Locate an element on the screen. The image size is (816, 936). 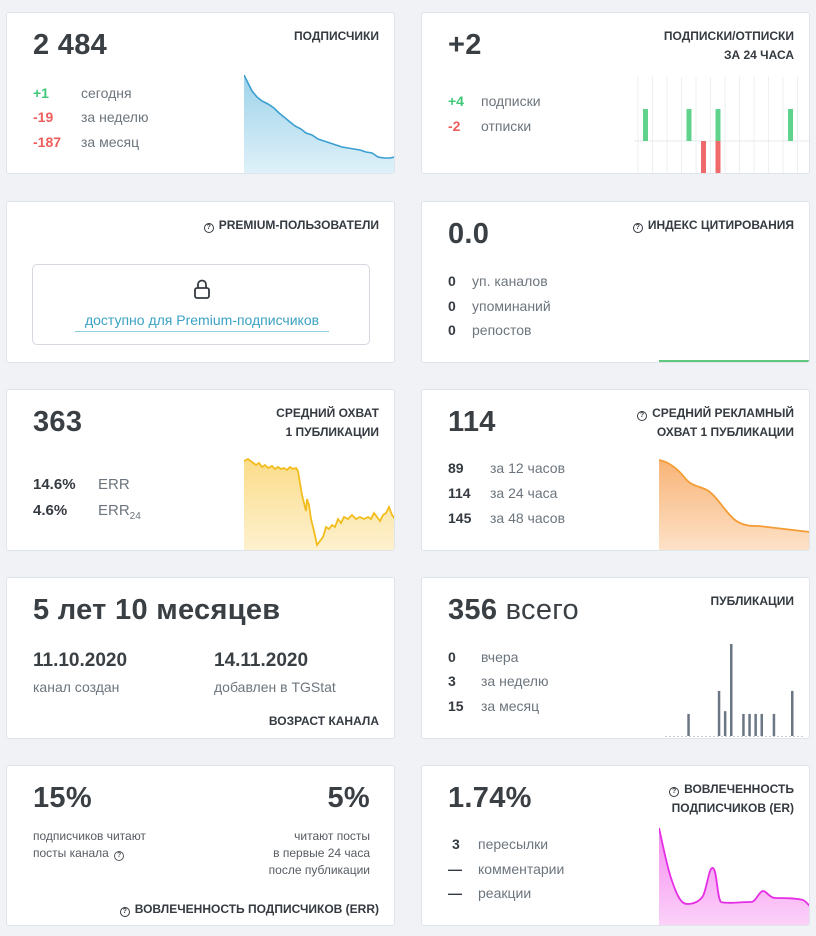
ad-reach-24h-value: 114 is located at coordinates (459, 493).